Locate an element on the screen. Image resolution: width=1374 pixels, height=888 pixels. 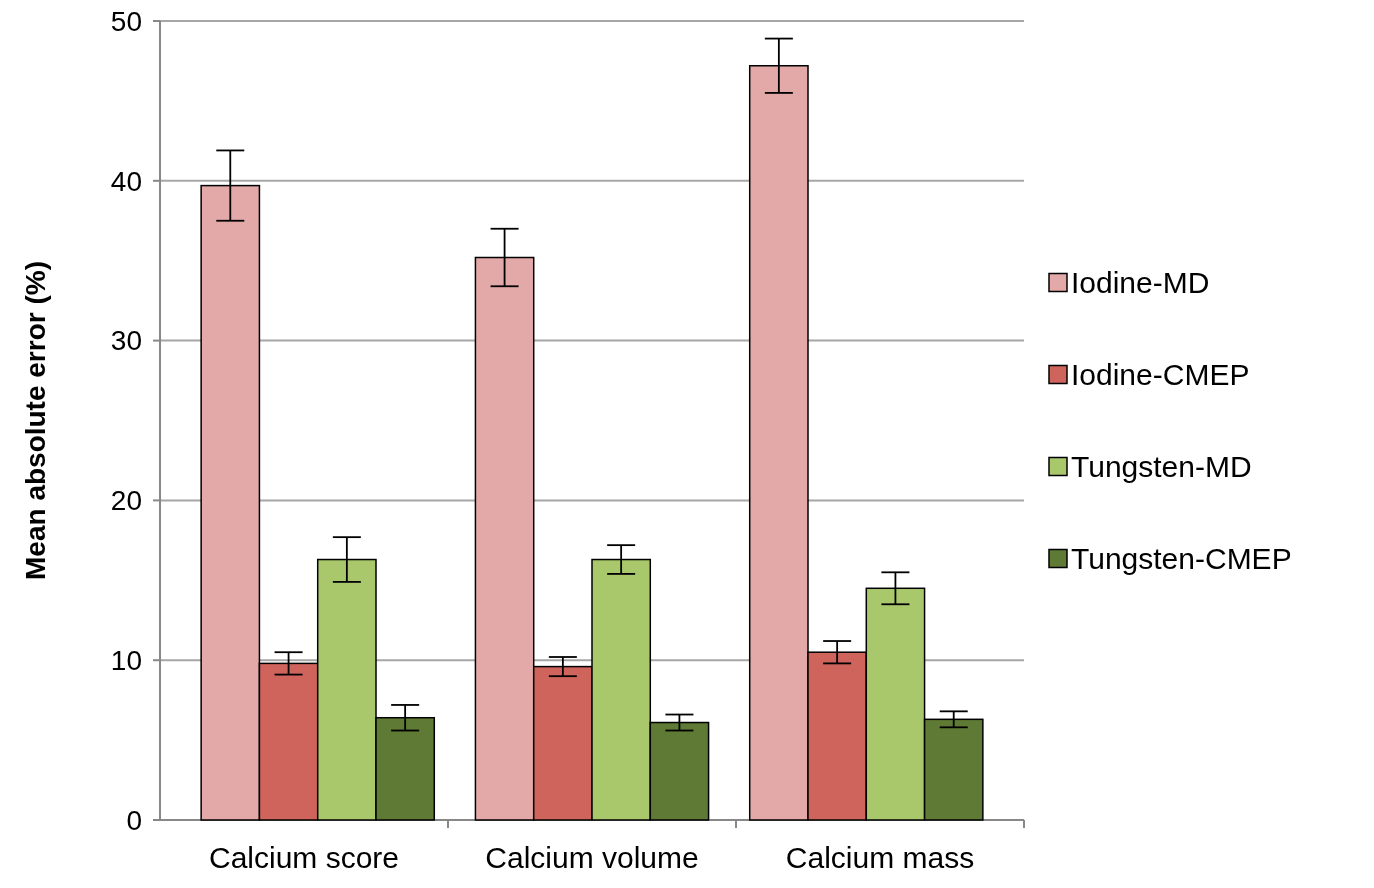
y-tick-label: 20 is located at coordinates (126, 501).